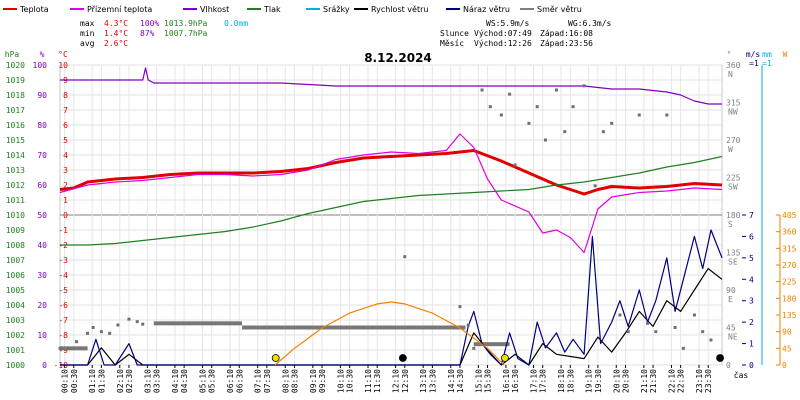 This screenshot has height=400, width=800. I want to click on legend-label: Tlak, so click(272, 9).